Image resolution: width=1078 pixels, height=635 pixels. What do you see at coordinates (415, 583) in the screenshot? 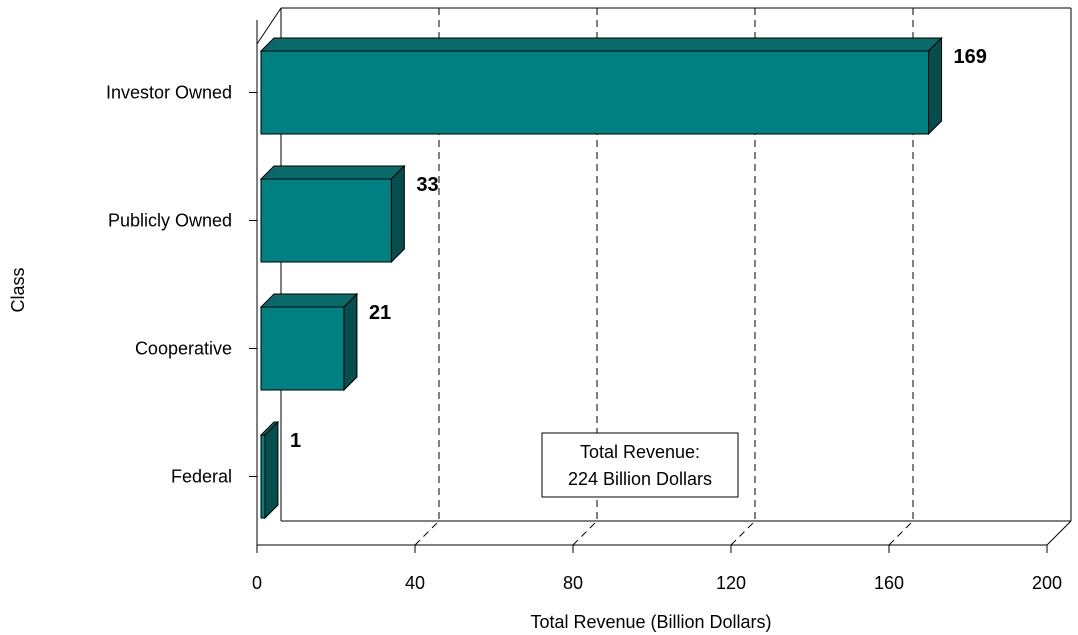
I see `x-tick-label: 40` at bounding box center [415, 583].